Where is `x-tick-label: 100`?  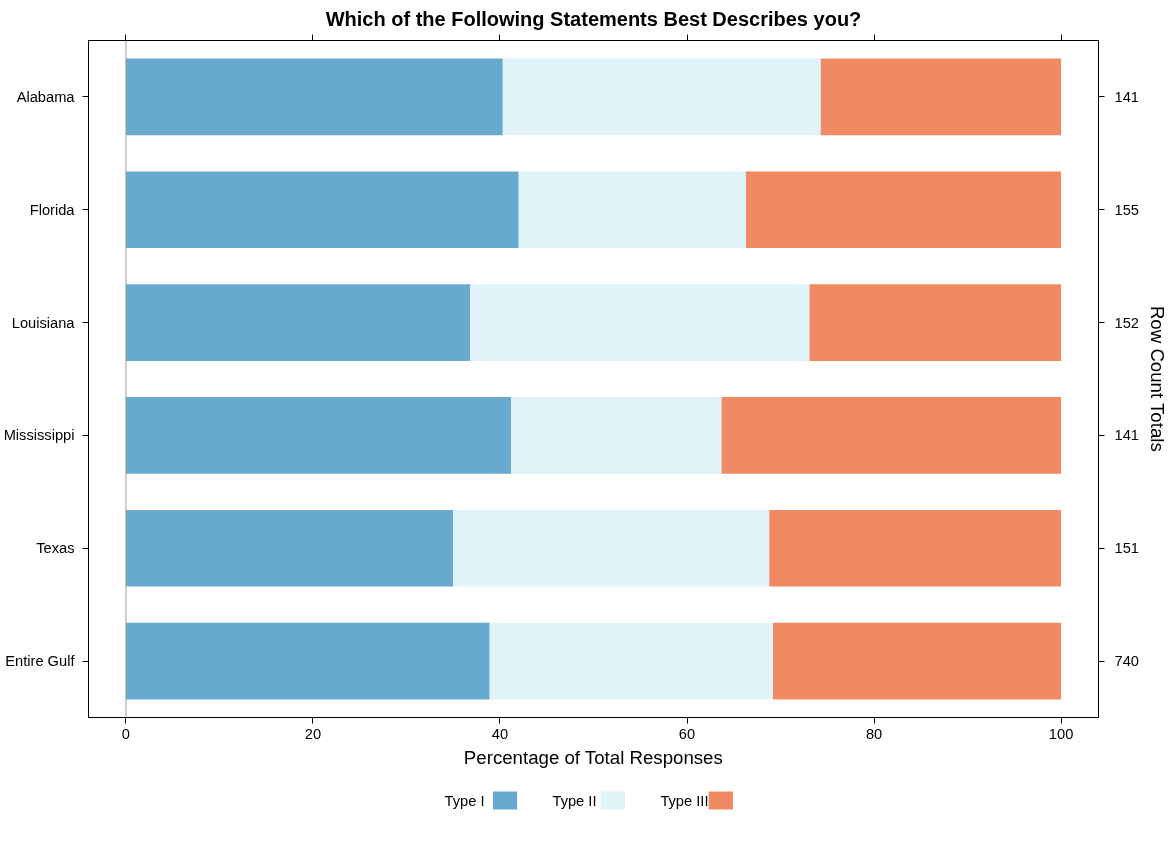 x-tick-label: 100 is located at coordinates (1061, 733).